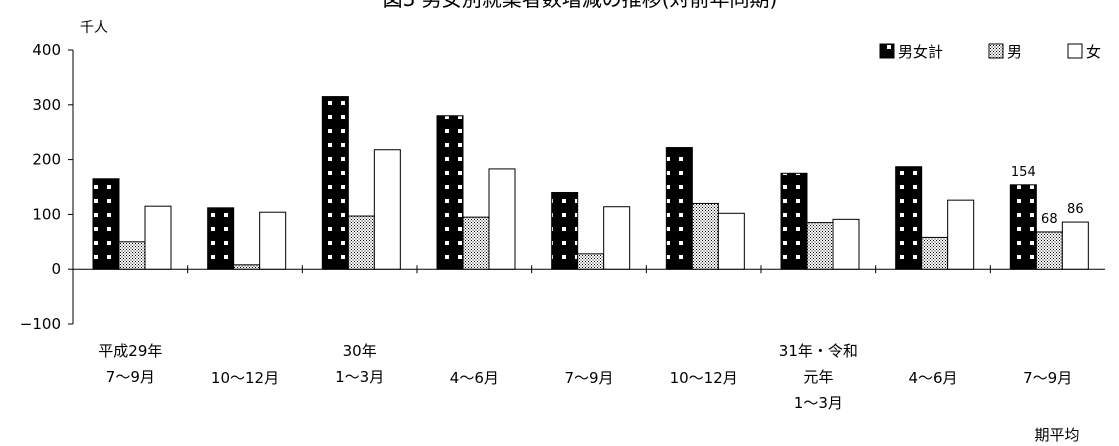 The image size is (1119, 446). I want to click on y-tick-label: 200, so click(46, 160).